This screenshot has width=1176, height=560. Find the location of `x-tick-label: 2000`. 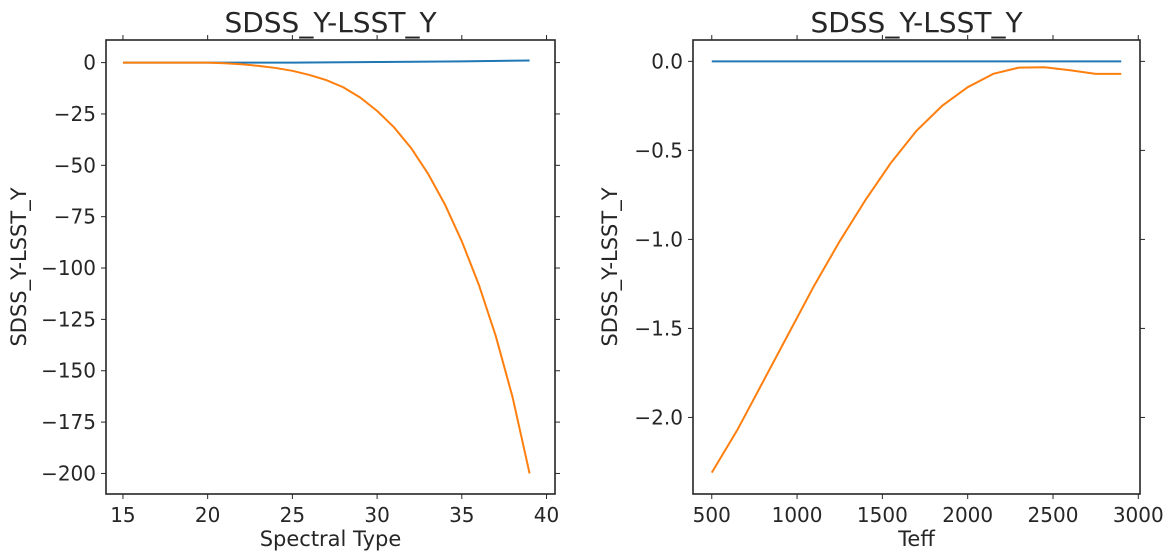

x-tick-label: 2000 is located at coordinates (967, 515).